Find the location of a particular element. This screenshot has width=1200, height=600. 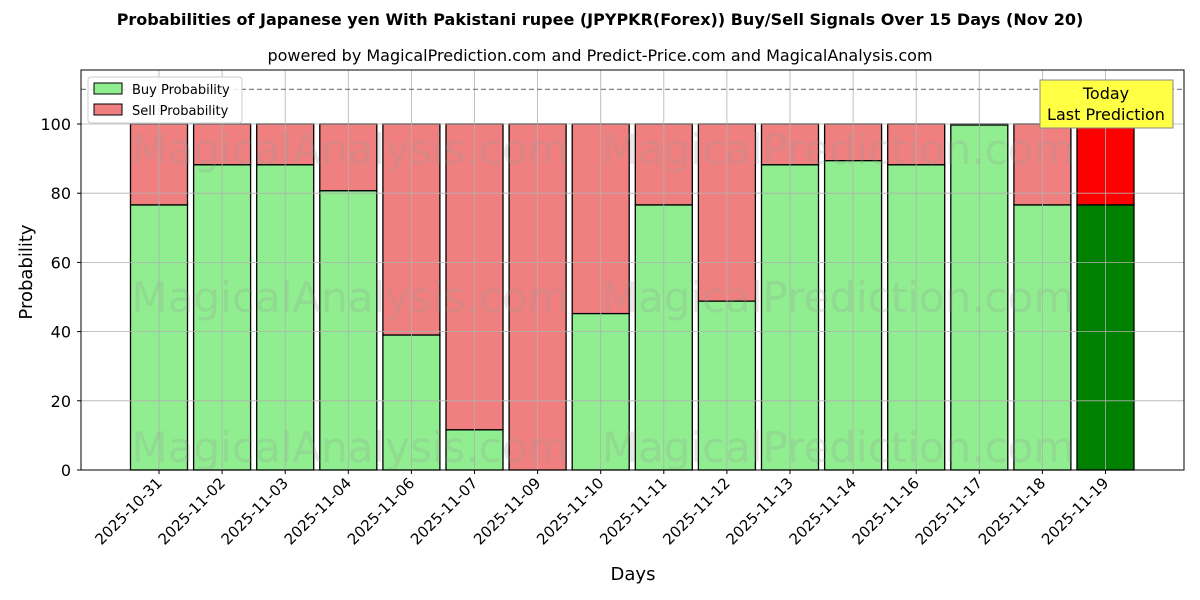

x-tick-label: 2025-11-11 is located at coordinates (633, 511).